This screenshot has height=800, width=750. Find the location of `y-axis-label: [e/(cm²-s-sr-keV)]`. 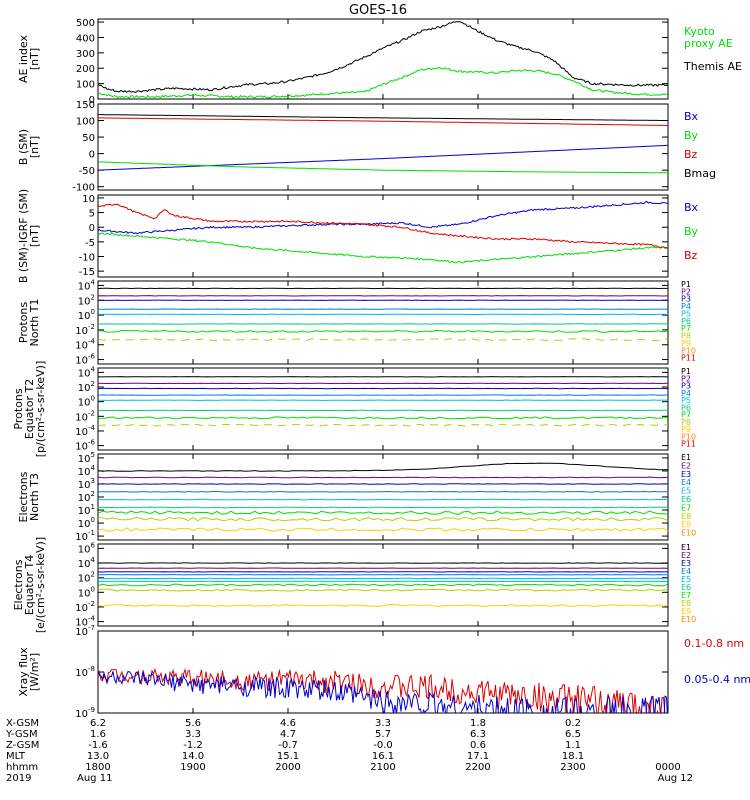

y-axis-label: [e/(cm²-s-sr-keV)] is located at coordinates (40, 585).